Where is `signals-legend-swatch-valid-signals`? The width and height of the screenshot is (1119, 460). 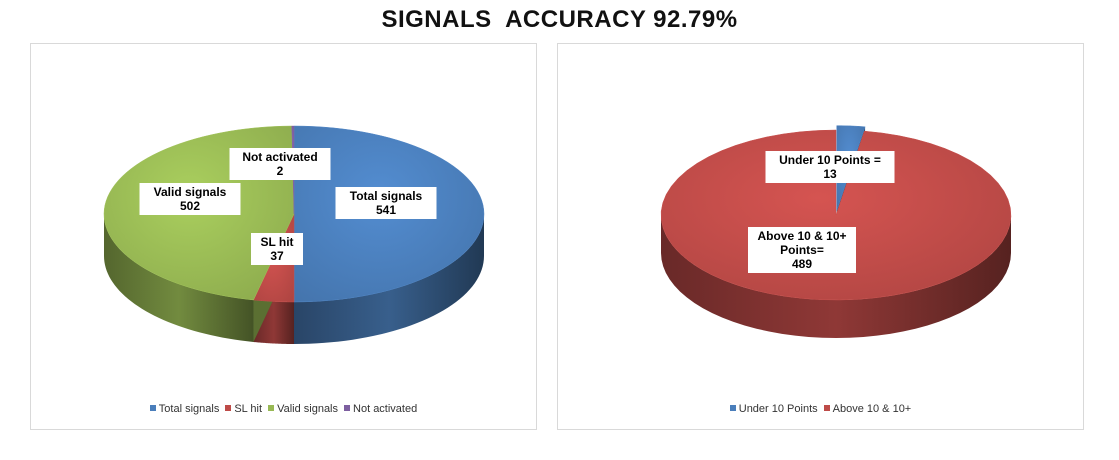
signals-legend-swatch-valid-signals is located at coordinates (271, 408).